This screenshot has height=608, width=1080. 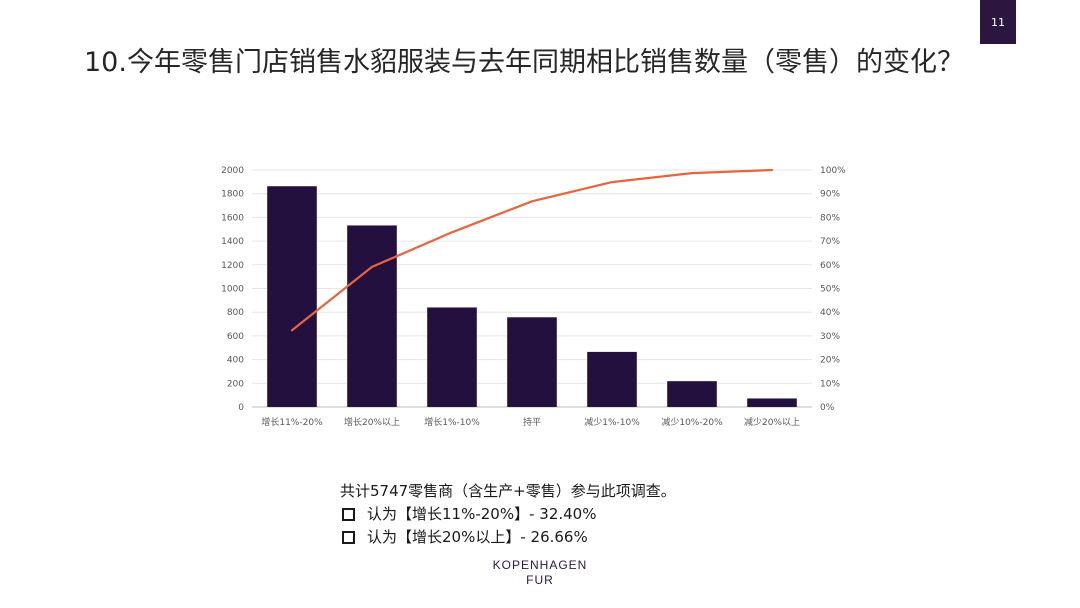 I want to click on slide-title: 10.今年零售门店销售水貂服装与去年同期相比销售数量（零售）的变化？, so click(x=524, y=62).